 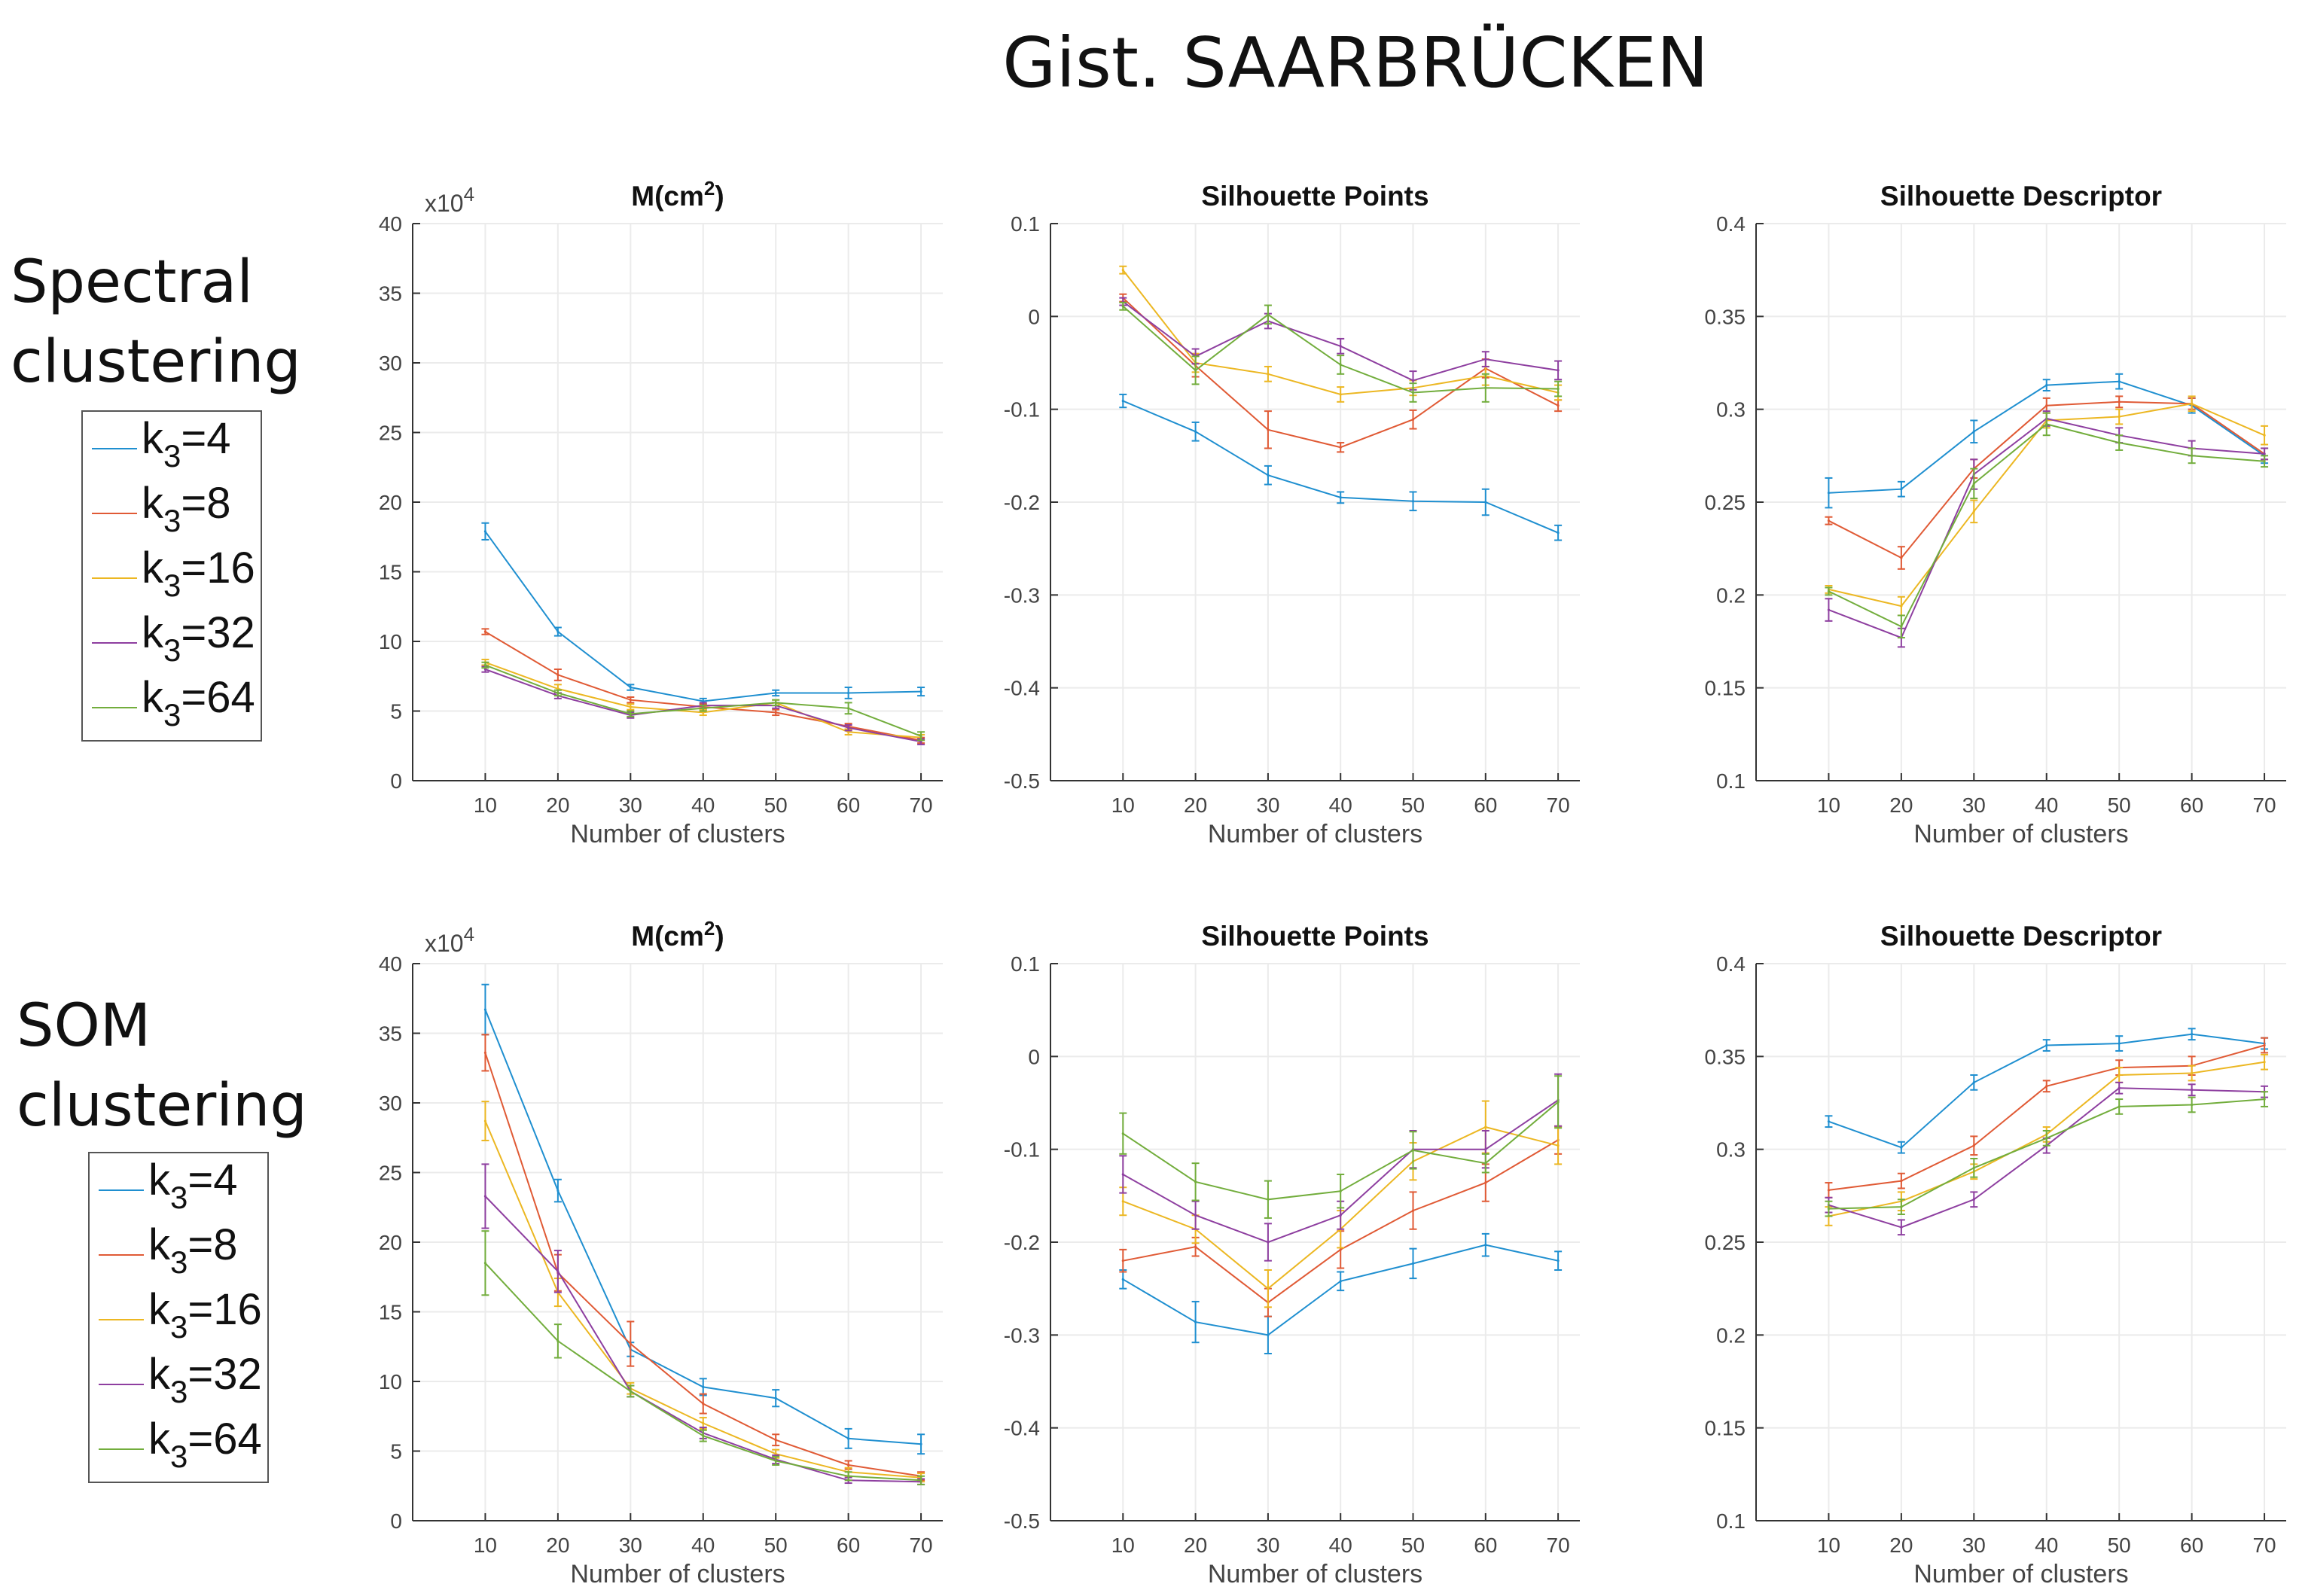 I want to click on legend-label-suffix: =8, so click(x=206, y=504).